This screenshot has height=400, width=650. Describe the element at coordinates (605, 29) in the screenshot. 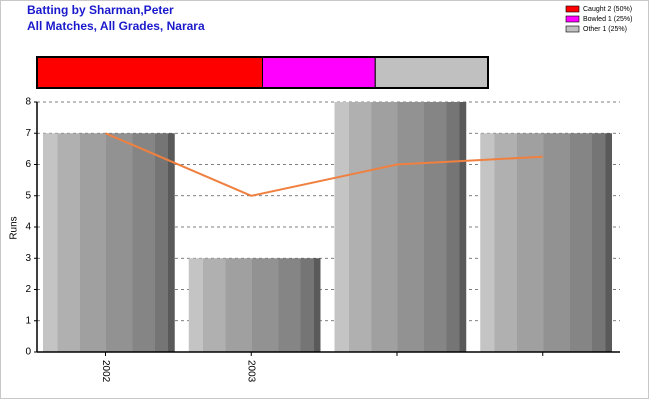

I see `legend-label: Other 1 (25%)` at that location.